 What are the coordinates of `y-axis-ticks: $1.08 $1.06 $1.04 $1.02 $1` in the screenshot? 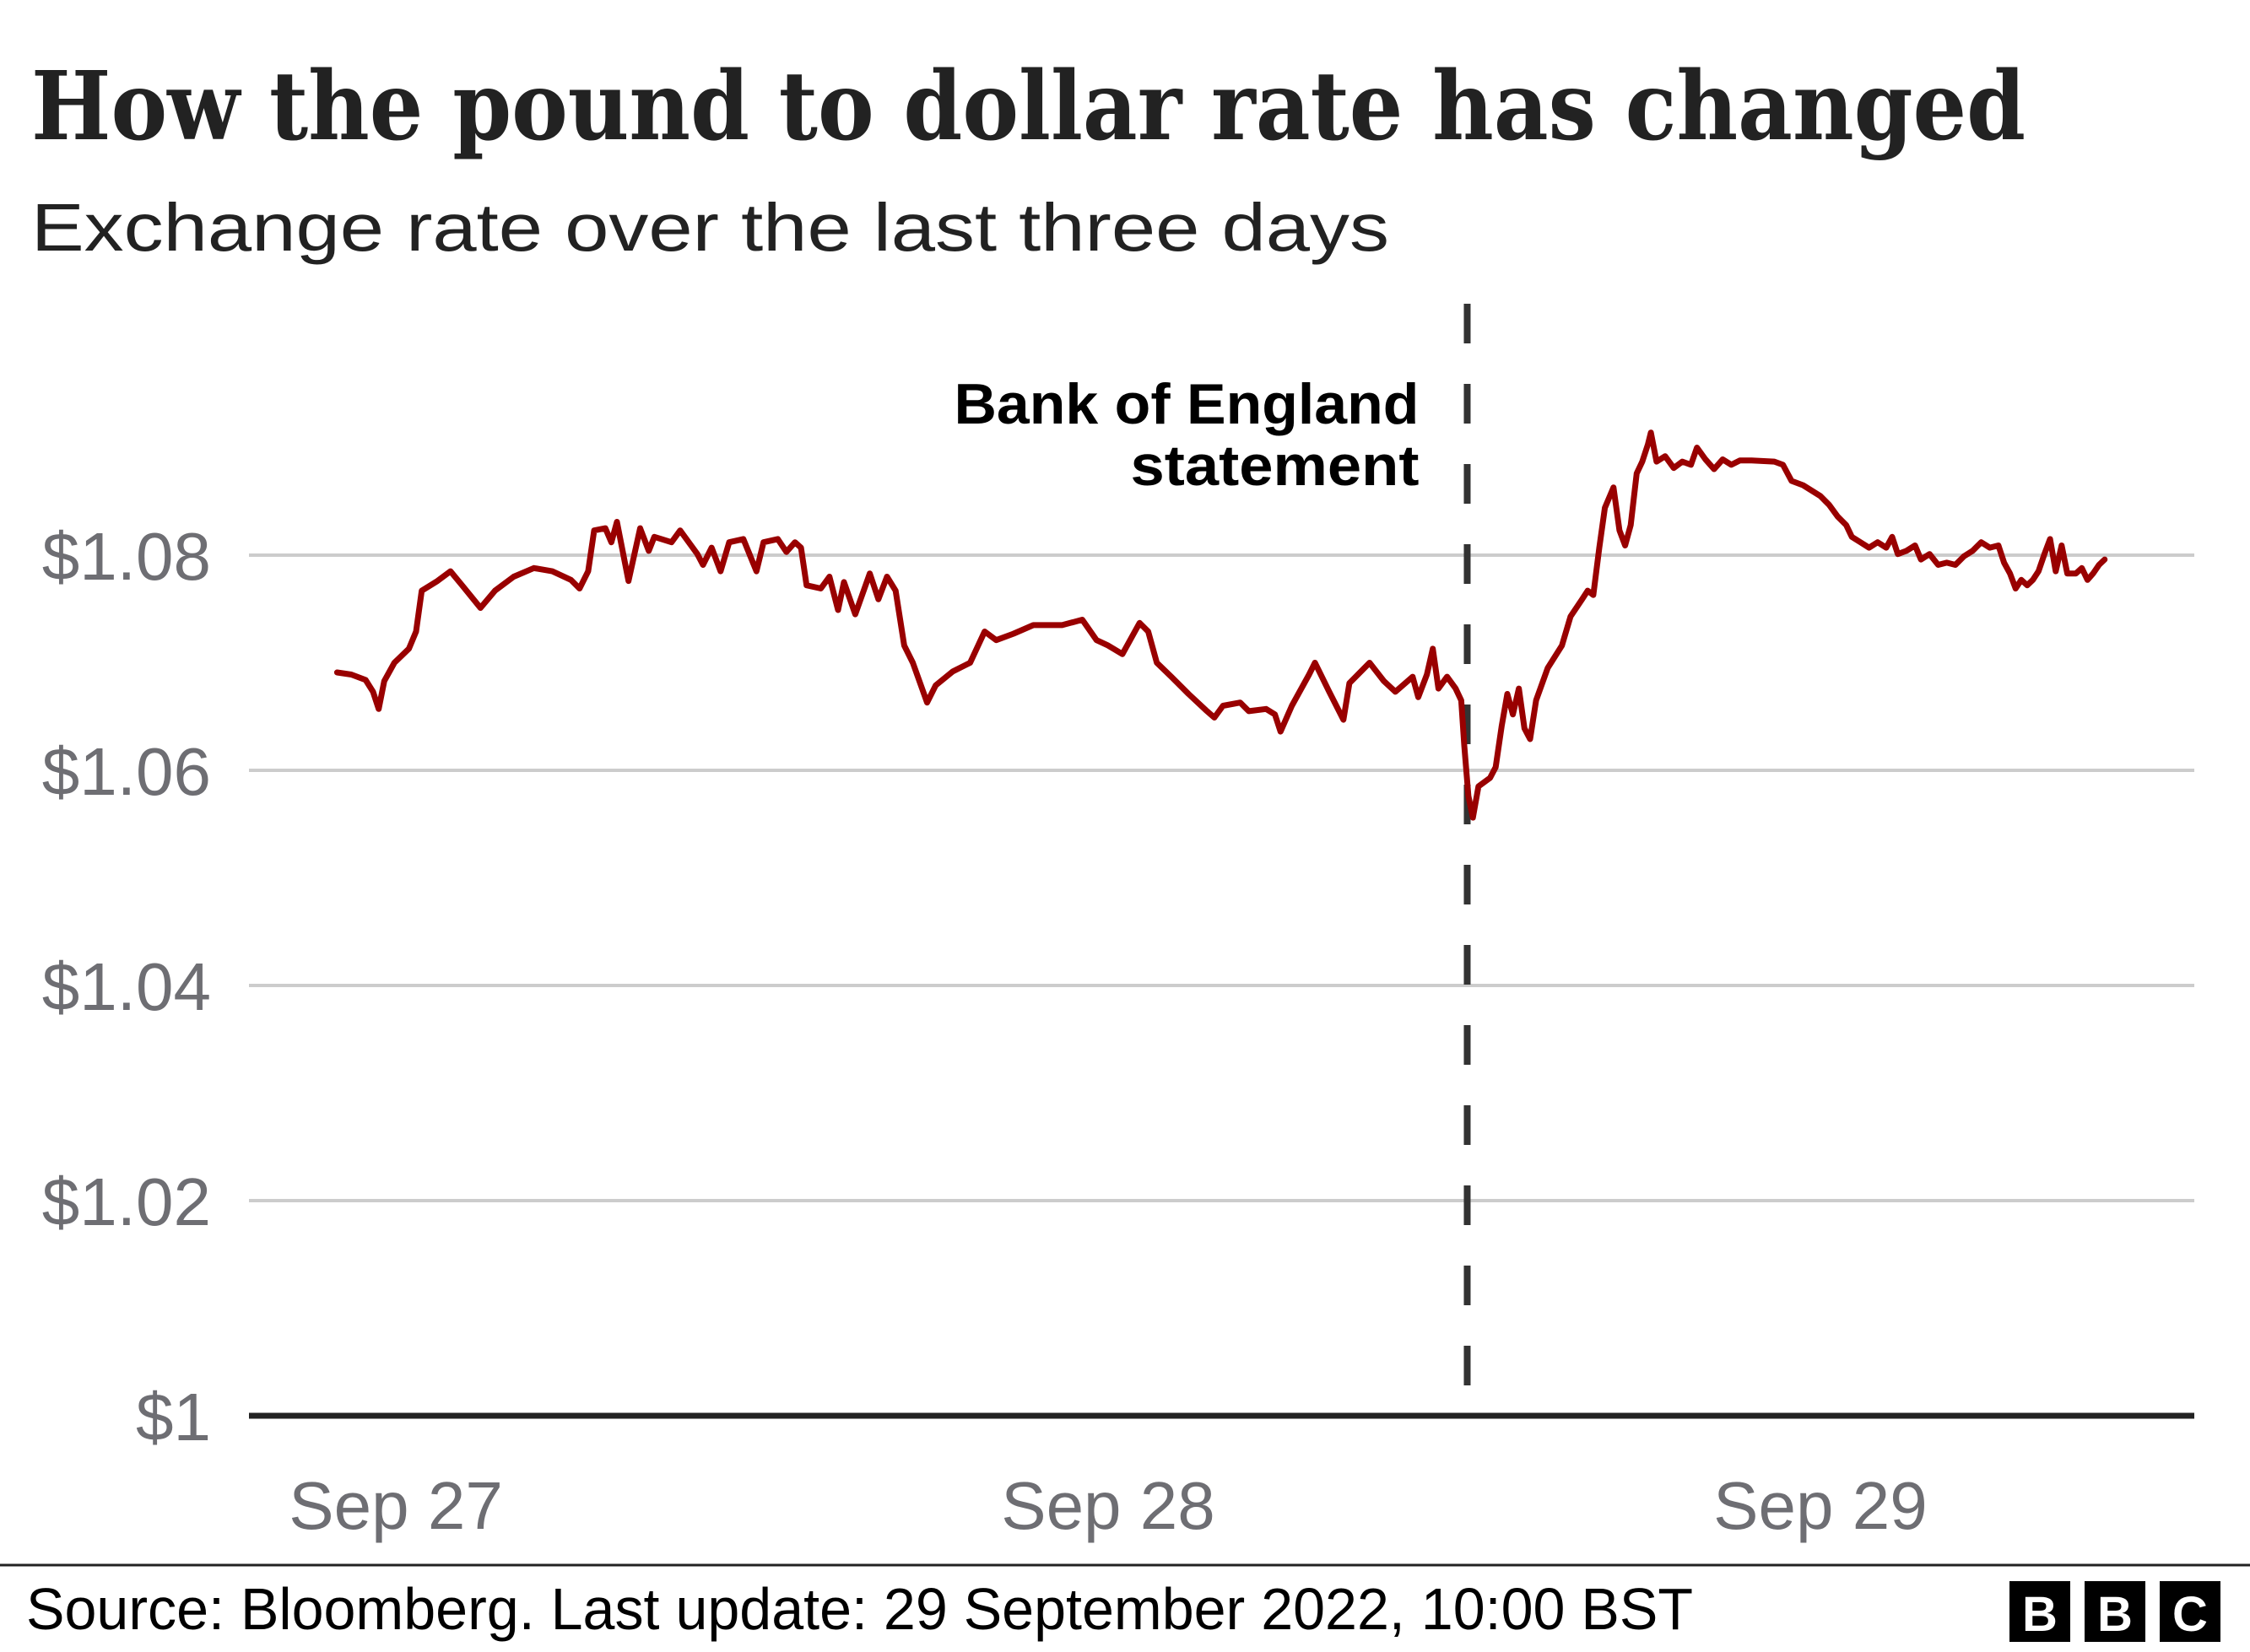 It's located at (126, 987).